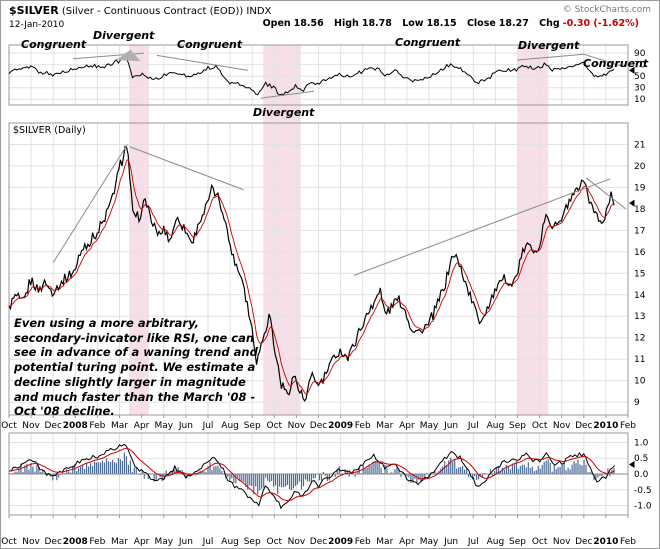  What do you see at coordinates (473, 542) in the screenshot?
I see `x-axis-label-bottom: Jul` at bounding box center [473, 542].